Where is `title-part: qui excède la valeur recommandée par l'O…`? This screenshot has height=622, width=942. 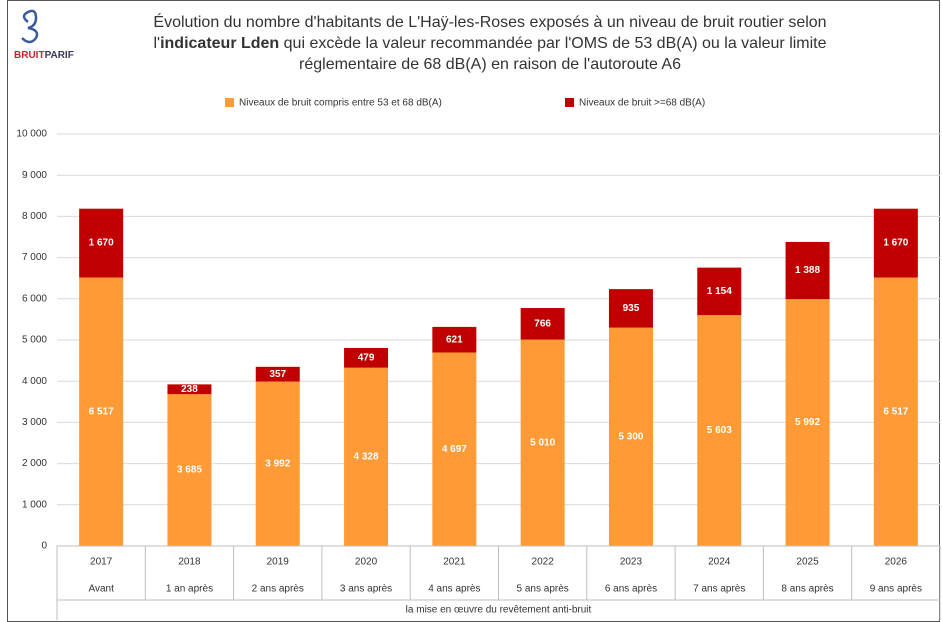 title-part: qui excède la valeur recommandée par l'O… is located at coordinates (553, 54).